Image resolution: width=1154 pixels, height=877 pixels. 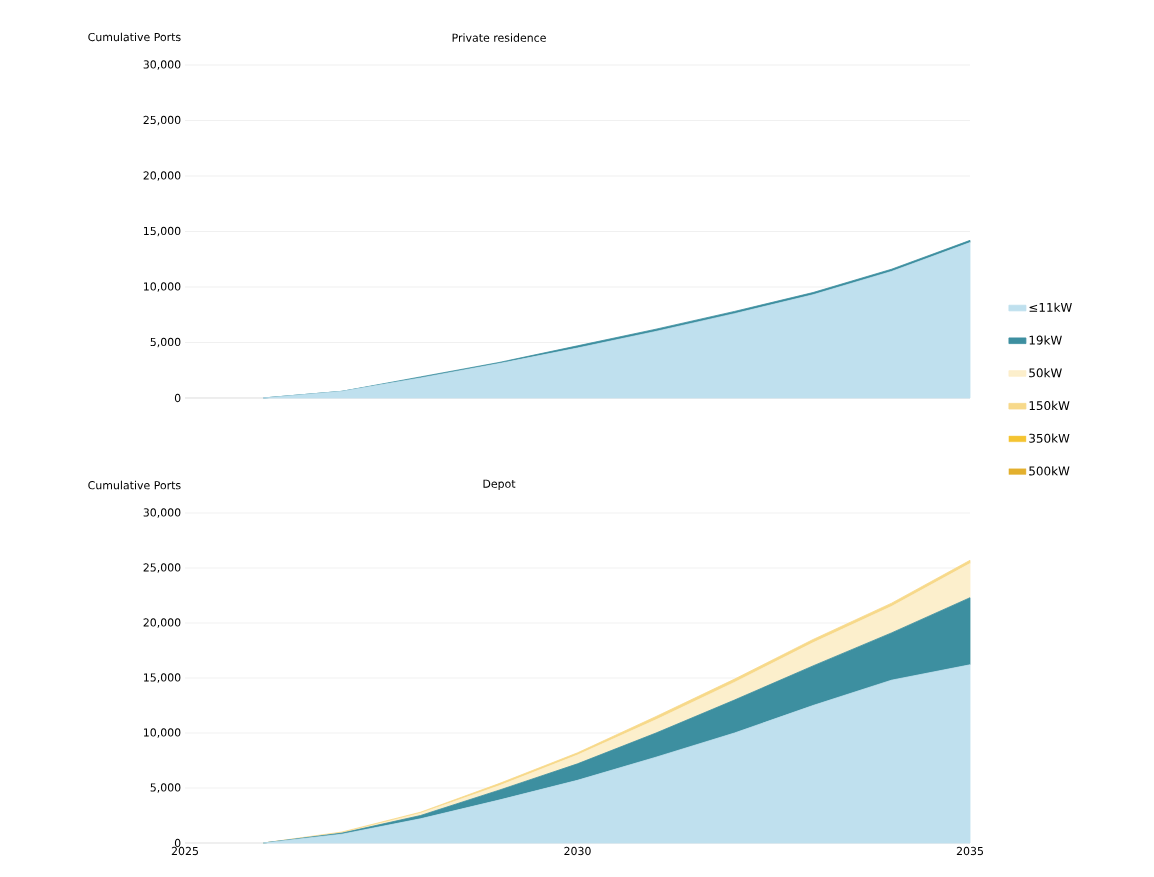 What do you see at coordinates (577, 851) in the screenshot?
I see `x-tick-label: 2030` at bounding box center [577, 851].